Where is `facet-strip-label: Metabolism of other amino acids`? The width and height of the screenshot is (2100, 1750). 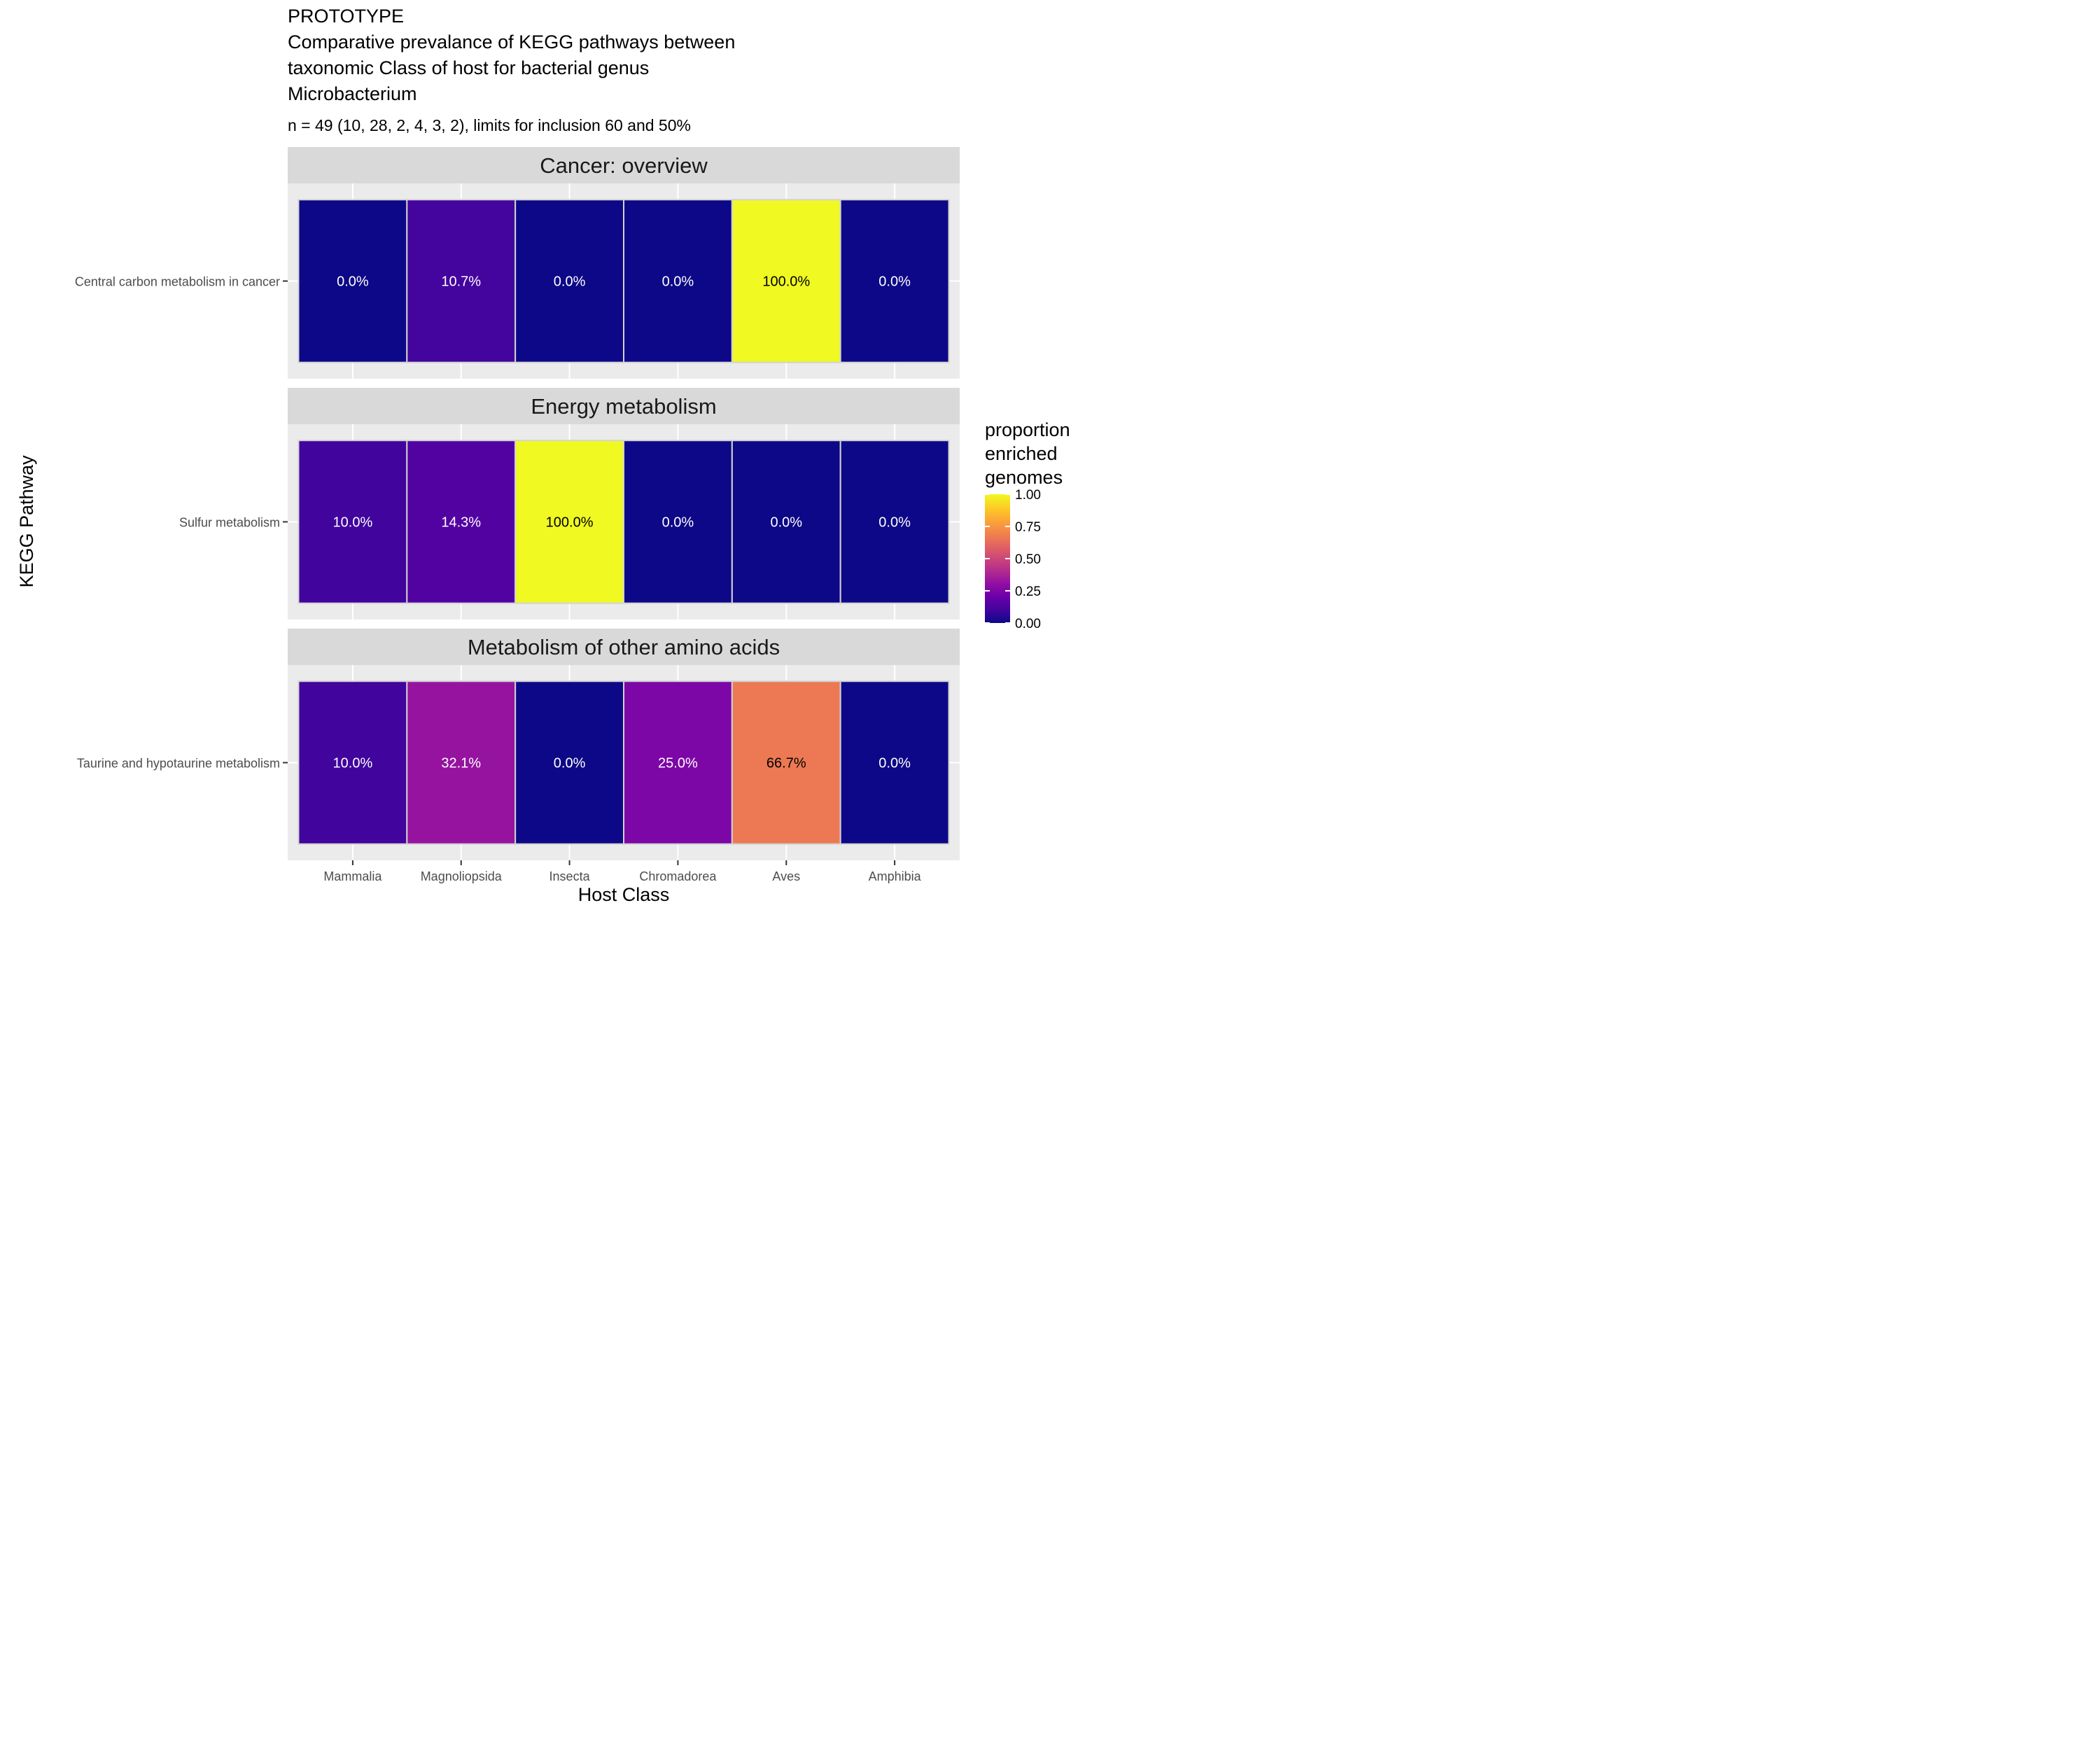 facet-strip-label: Metabolism of other amino acids is located at coordinates (624, 647).